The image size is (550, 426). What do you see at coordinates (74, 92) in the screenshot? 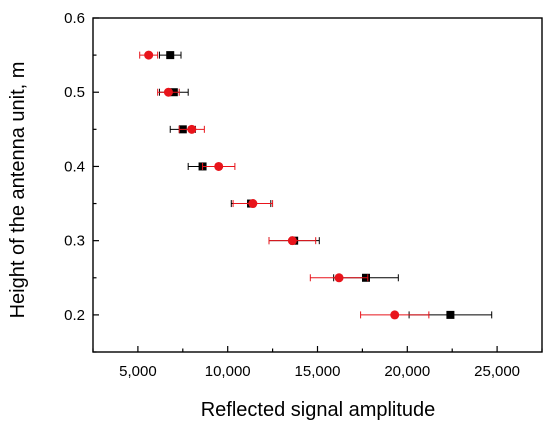
I see `y-tick-label: 0.5` at bounding box center [74, 92].